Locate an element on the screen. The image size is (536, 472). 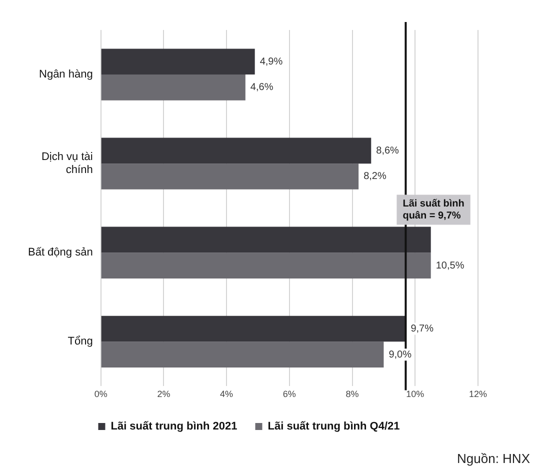
data-label: 9,0% is located at coordinates (400, 354).